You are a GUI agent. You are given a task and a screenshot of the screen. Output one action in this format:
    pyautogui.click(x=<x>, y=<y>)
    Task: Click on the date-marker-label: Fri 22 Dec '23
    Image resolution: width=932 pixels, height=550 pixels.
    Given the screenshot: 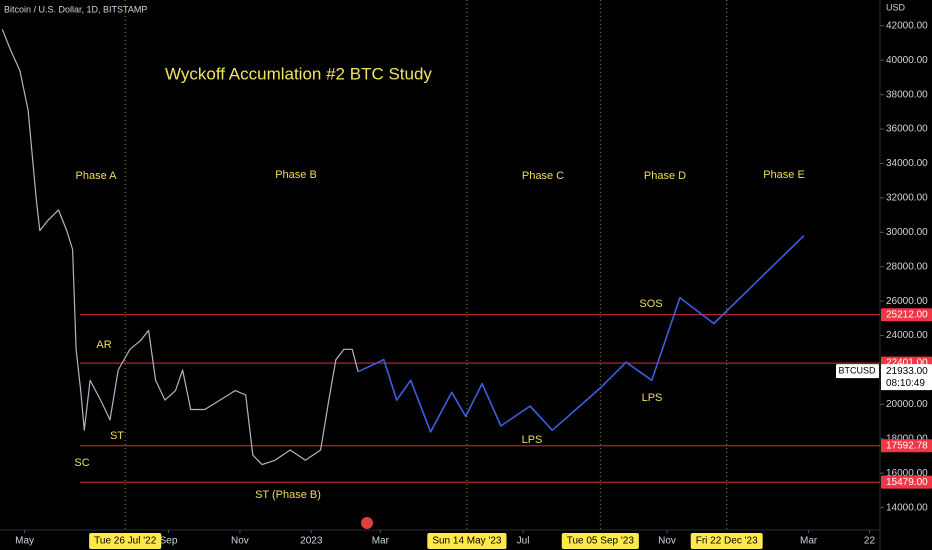 What is the action you would take?
    pyautogui.click(x=727, y=541)
    